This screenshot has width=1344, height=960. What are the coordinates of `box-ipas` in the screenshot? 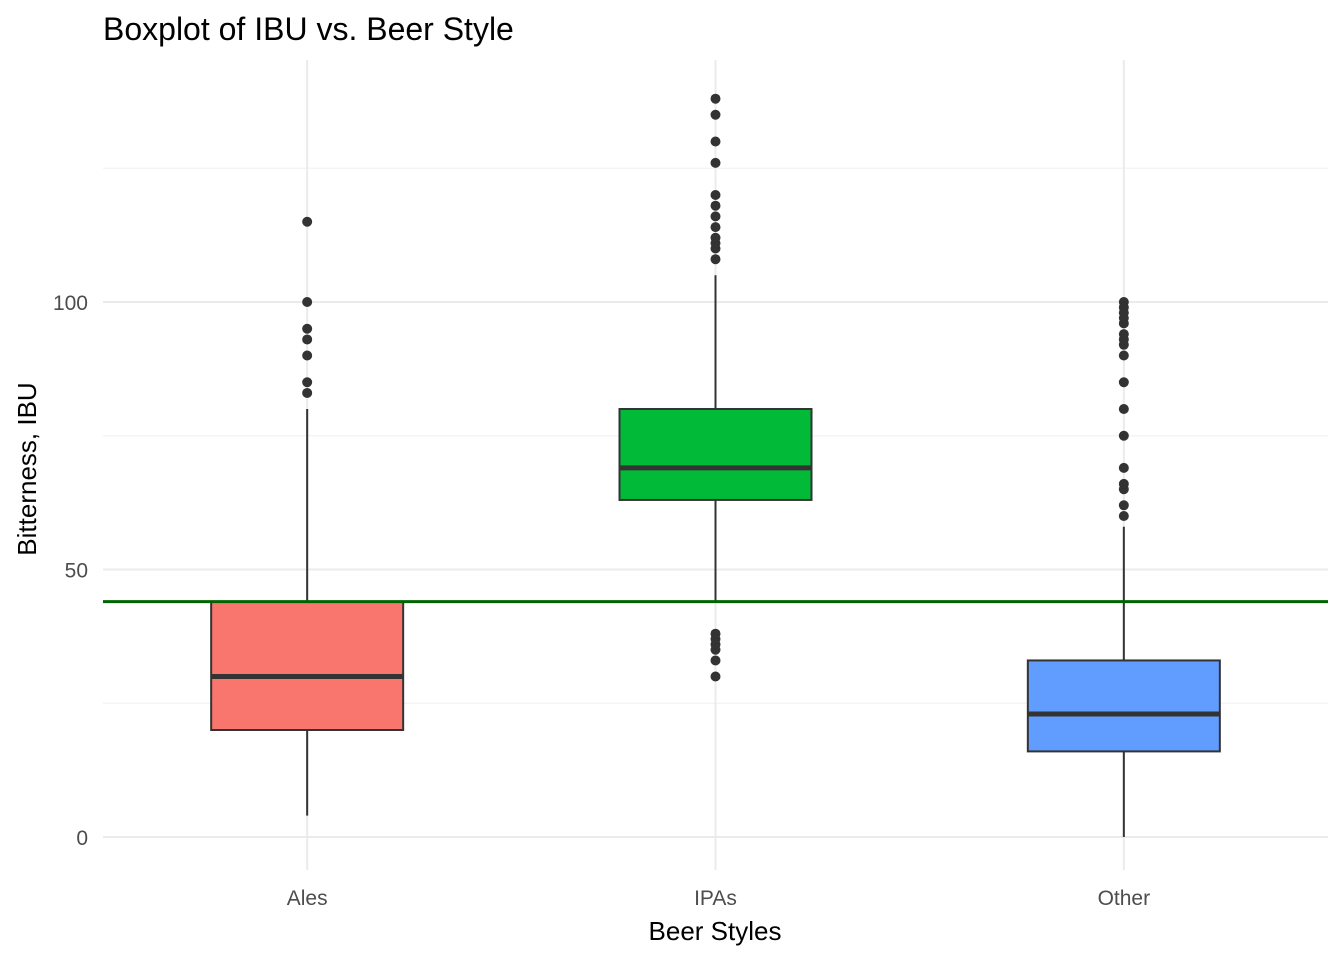 It's located at (715, 387).